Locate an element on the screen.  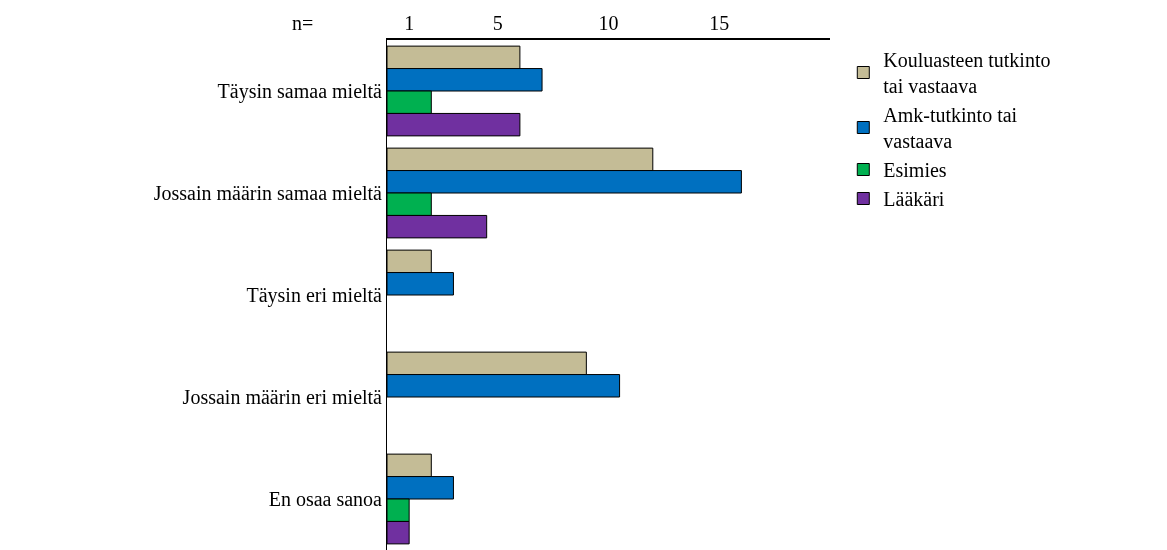
legend-label: Amk-tutkinto tai vastaava is located at coordinates (950, 128).